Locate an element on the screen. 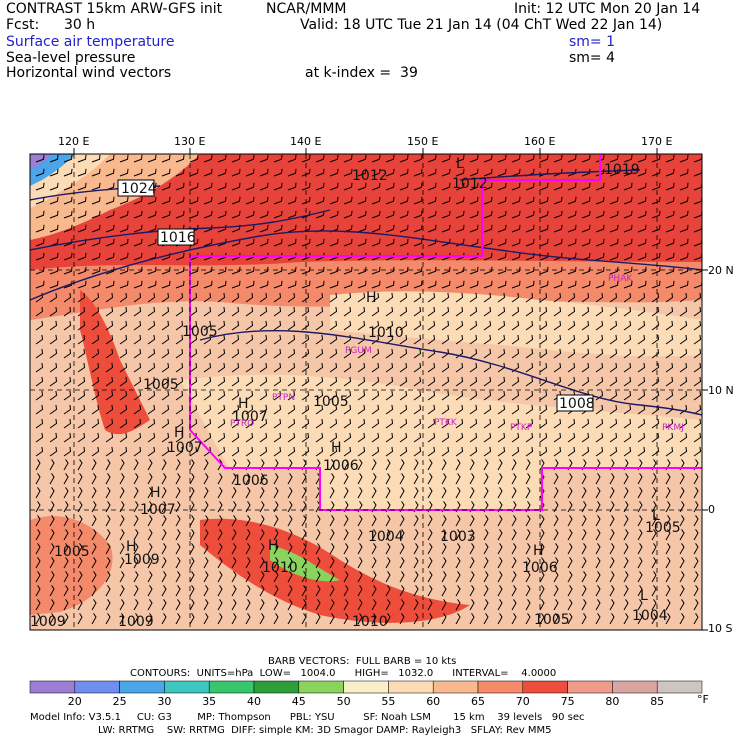 The image size is (740, 740). color-bar-label: 75 is located at coordinates (567, 701).